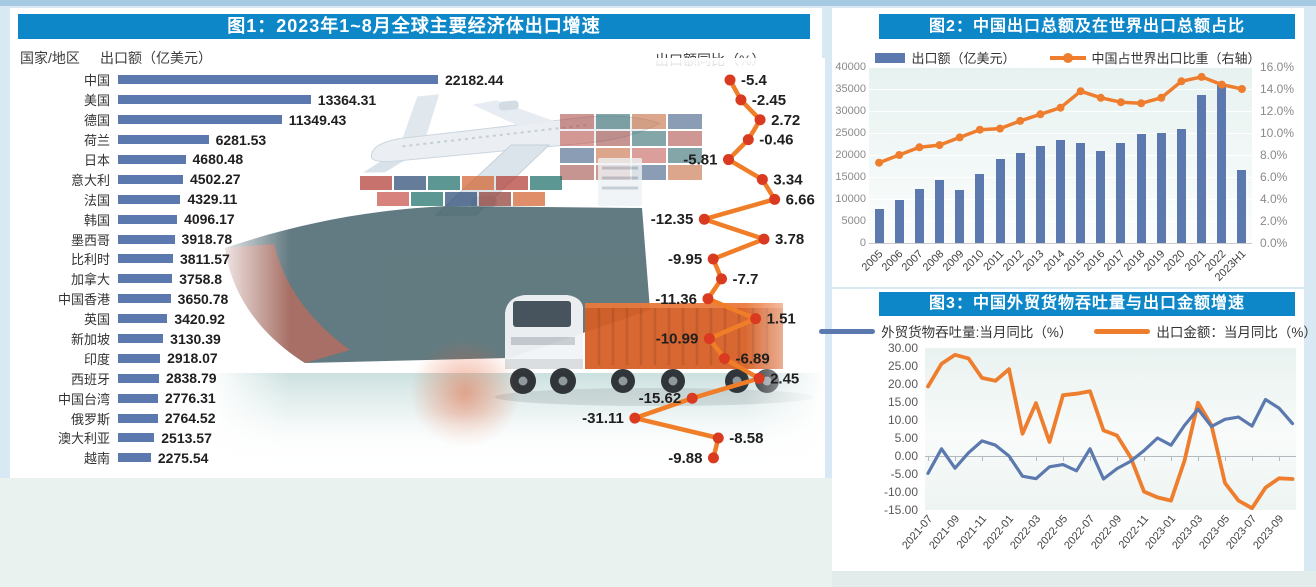  What do you see at coordinates (1205, 331) in the screenshot?
I see `chart3-legend-export: 出口金额：当月同比（%）` at bounding box center [1205, 331].